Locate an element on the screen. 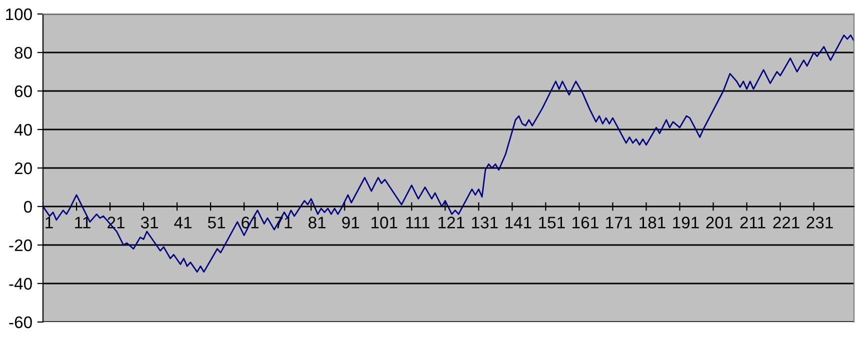 The image size is (864, 339). x-tick-label: 11 is located at coordinates (82, 222).